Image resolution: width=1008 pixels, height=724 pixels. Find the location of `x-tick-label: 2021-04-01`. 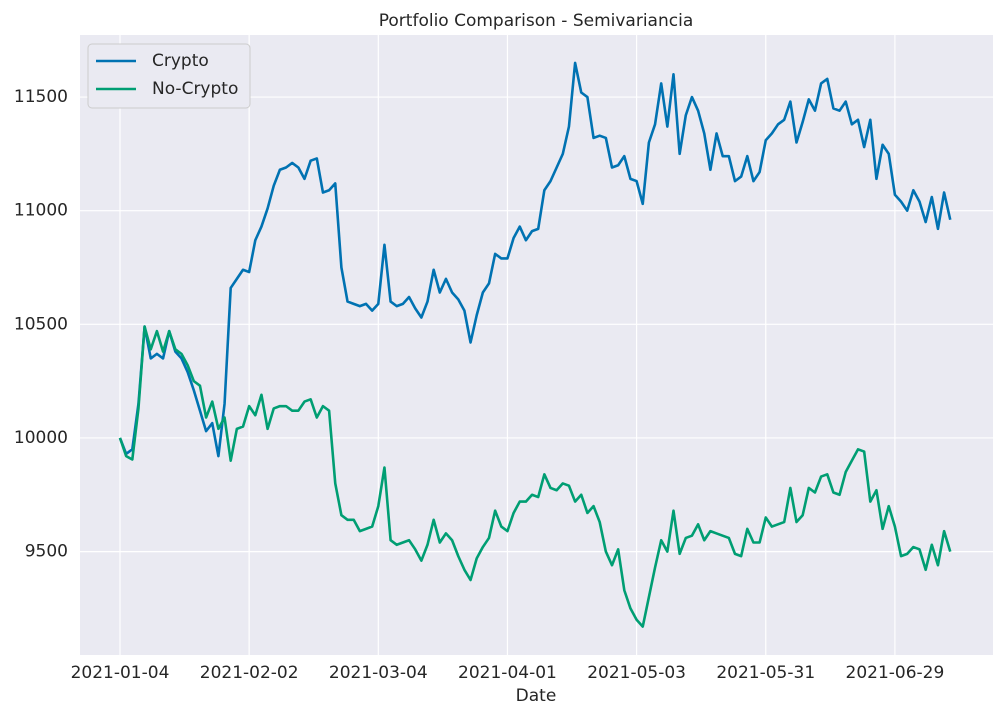

x-tick-label: 2021-04-01 is located at coordinates (507, 673).